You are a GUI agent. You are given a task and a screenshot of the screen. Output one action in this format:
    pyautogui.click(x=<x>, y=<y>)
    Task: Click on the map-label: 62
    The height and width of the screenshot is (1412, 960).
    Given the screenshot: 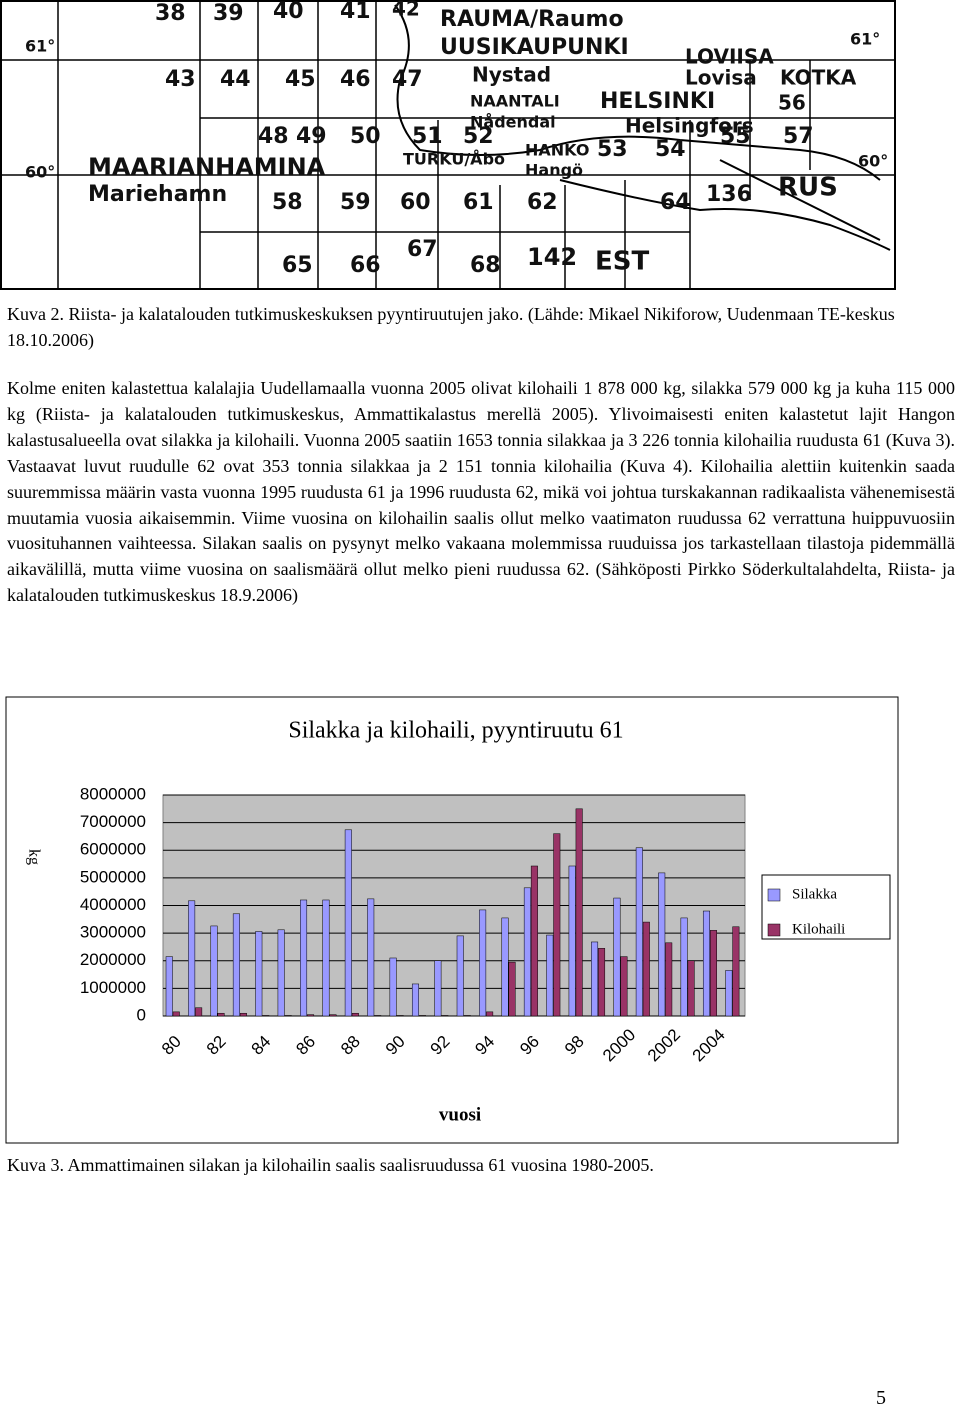 What is the action you would take?
    pyautogui.click(x=542, y=202)
    